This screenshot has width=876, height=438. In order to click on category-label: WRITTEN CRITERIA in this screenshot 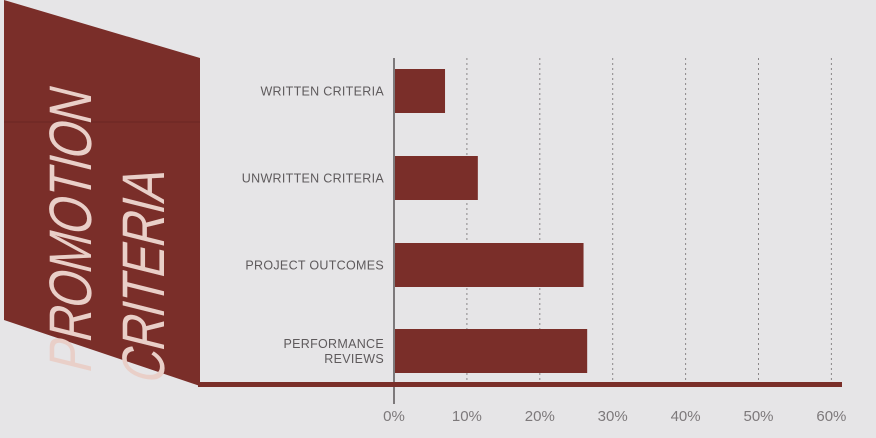, I will do `click(322, 92)`.